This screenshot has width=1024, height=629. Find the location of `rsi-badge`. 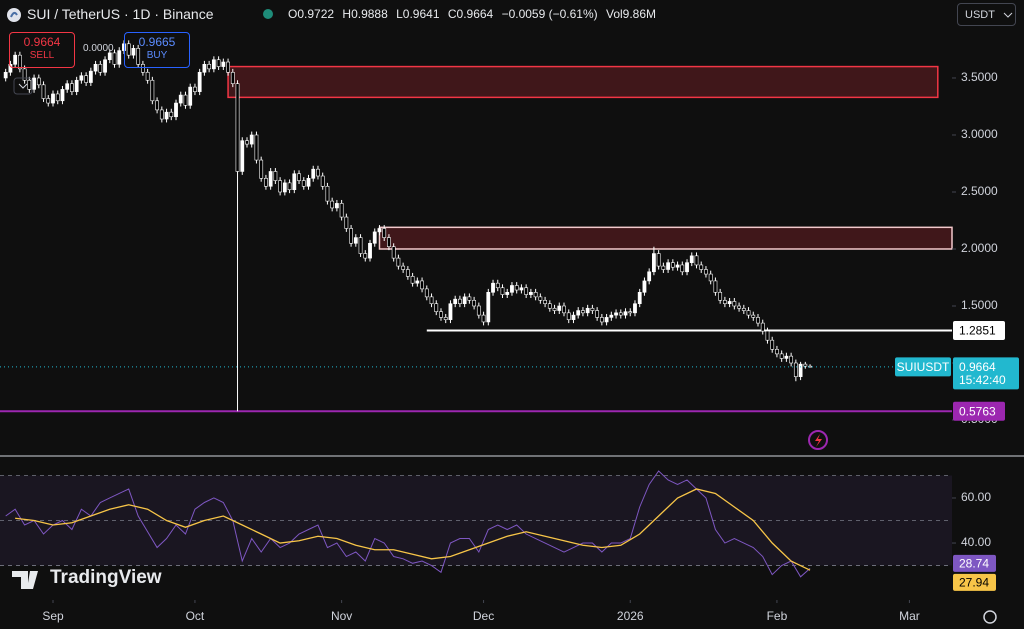

rsi-badge is located at coordinates (974, 563).